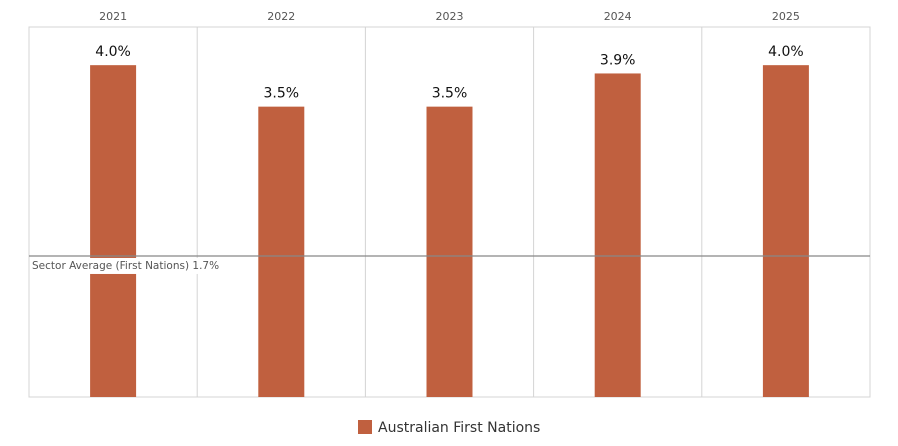 Image resolution: width=898 pixels, height=446 pixels. Describe the element at coordinates (618, 60) in the screenshot. I see `value-label: 3.9%` at that location.